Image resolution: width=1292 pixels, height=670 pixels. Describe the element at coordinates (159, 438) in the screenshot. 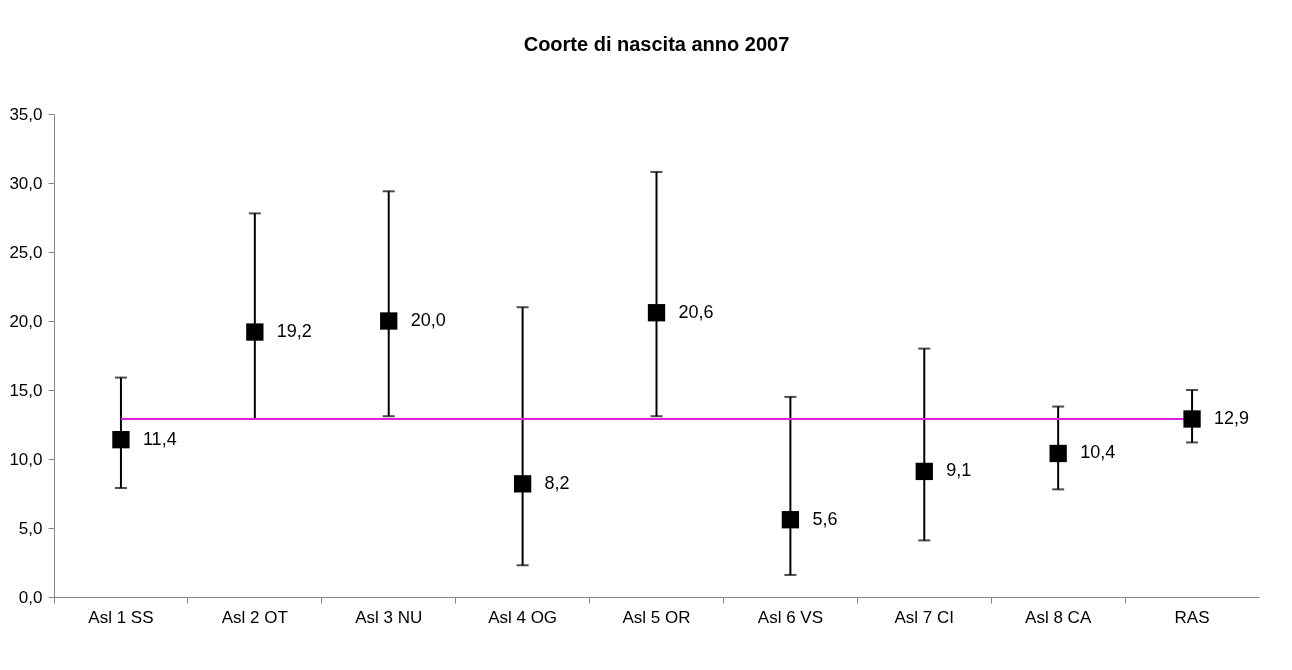

I see `data-label: 11,4` at that location.